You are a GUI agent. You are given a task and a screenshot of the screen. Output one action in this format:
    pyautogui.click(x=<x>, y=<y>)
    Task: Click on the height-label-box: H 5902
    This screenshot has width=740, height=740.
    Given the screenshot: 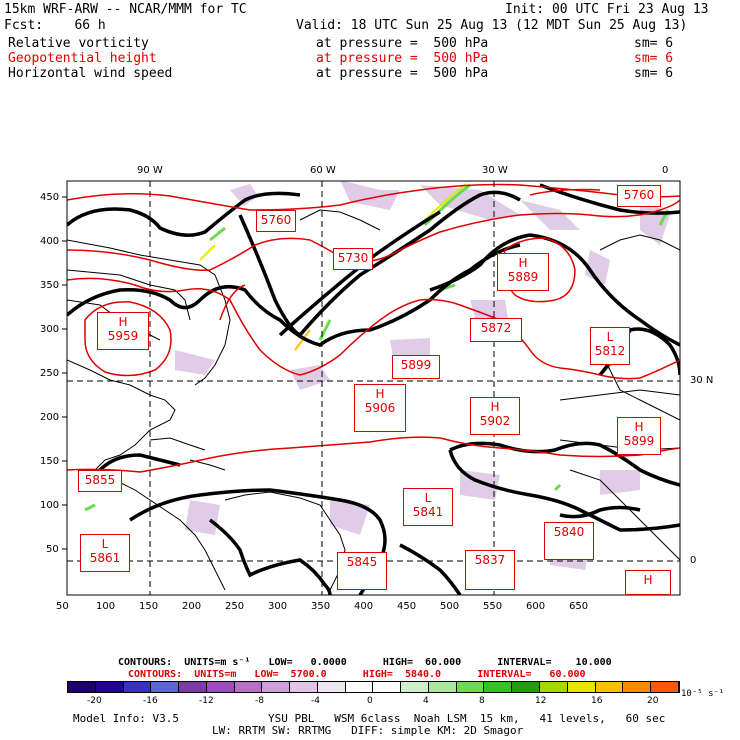 What is the action you would take?
    pyautogui.click(x=495, y=416)
    